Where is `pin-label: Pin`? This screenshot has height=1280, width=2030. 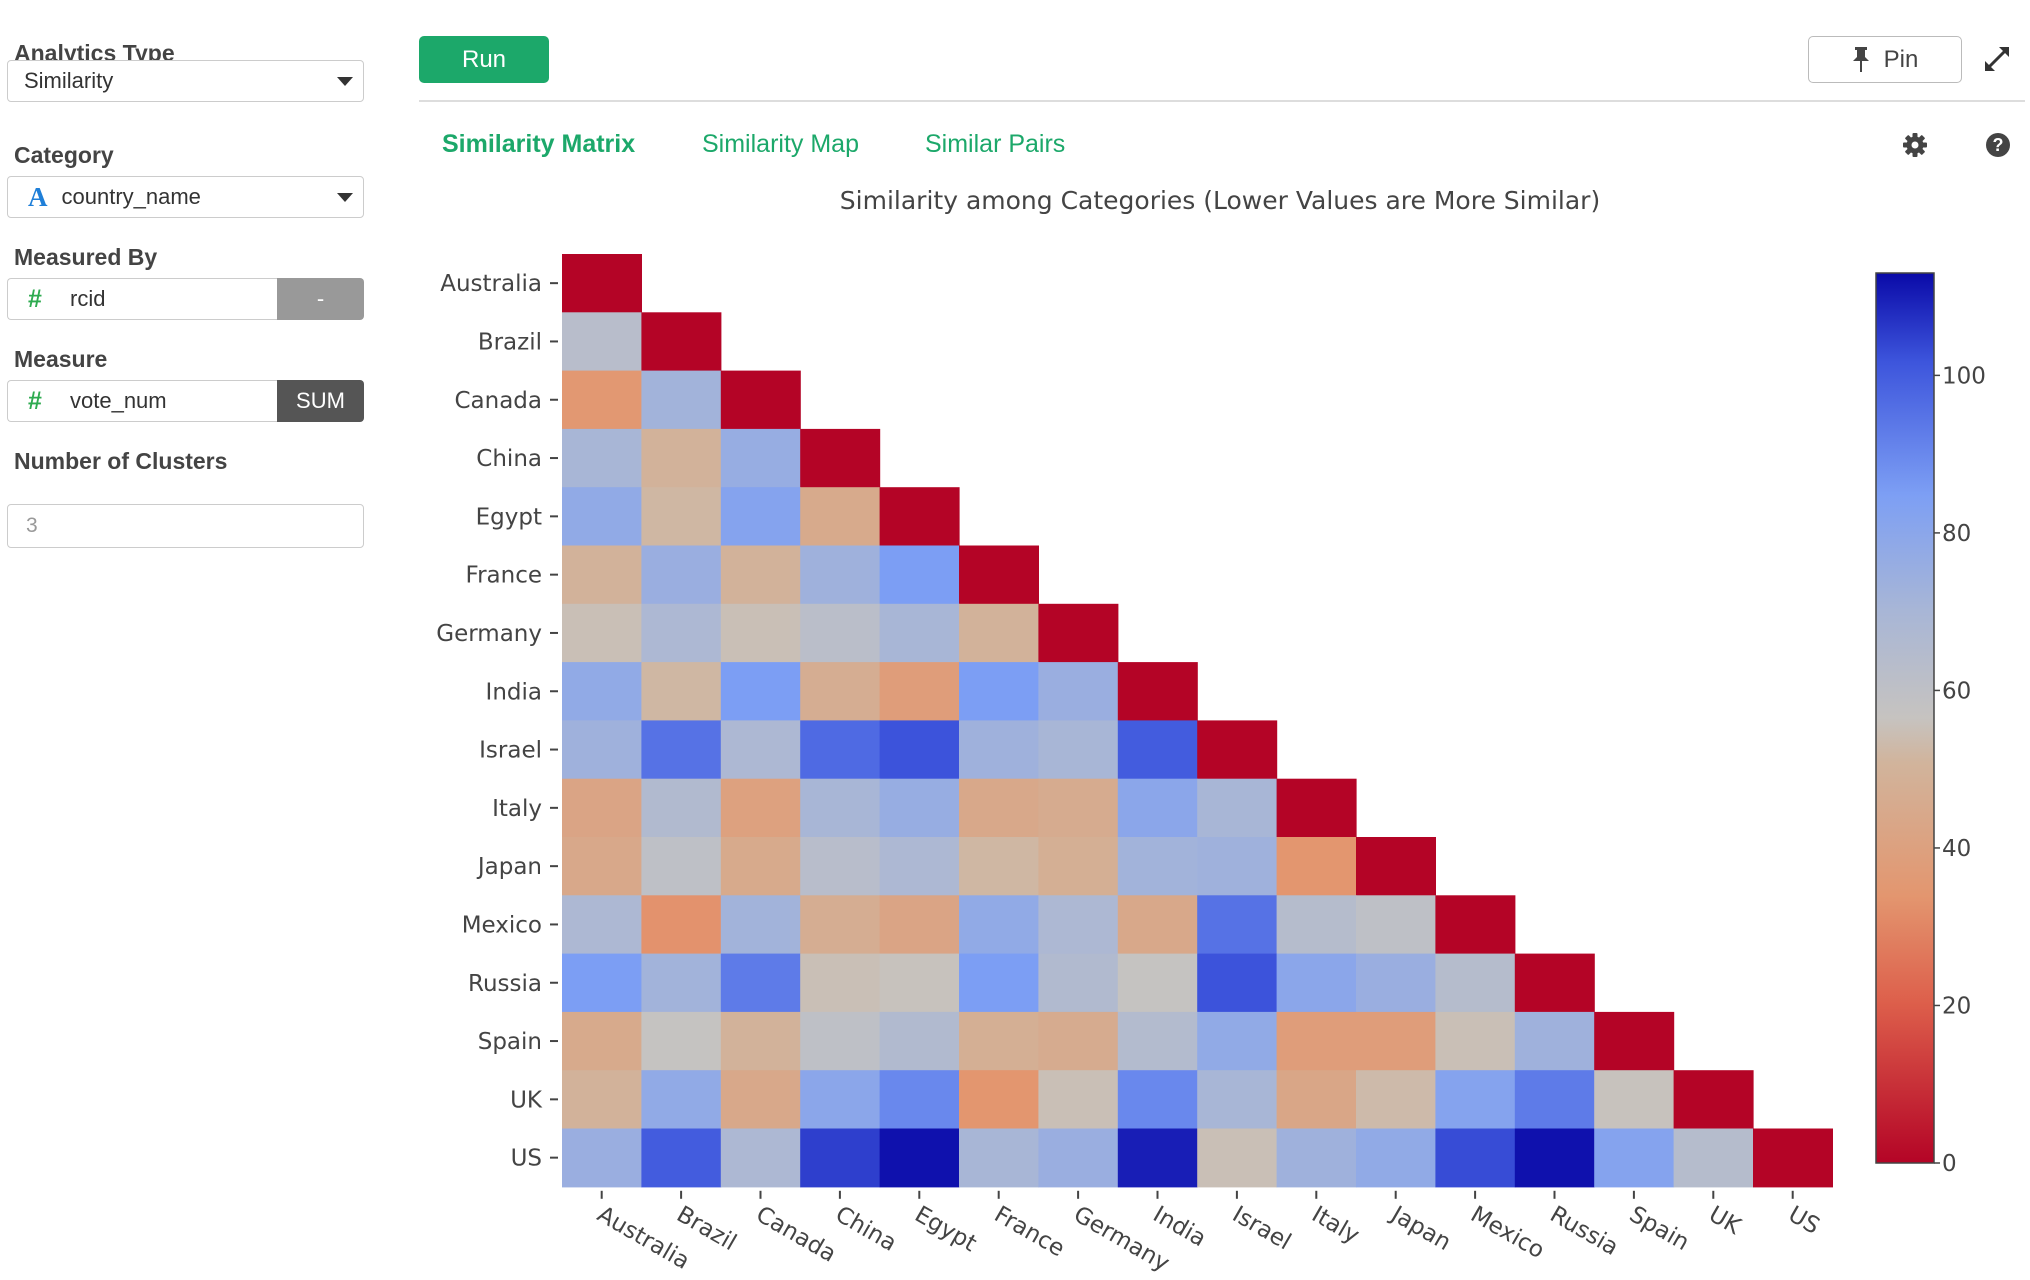
pin-label: Pin is located at coordinates (1901, 59).